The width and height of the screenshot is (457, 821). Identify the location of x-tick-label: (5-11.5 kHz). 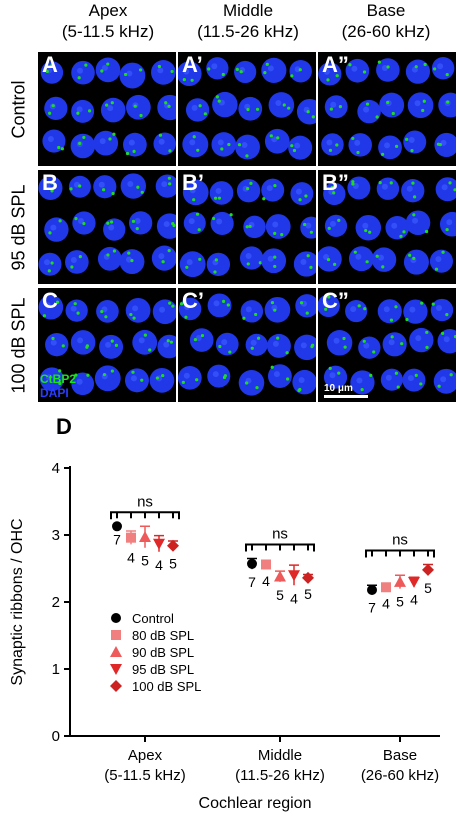
(144, 775).